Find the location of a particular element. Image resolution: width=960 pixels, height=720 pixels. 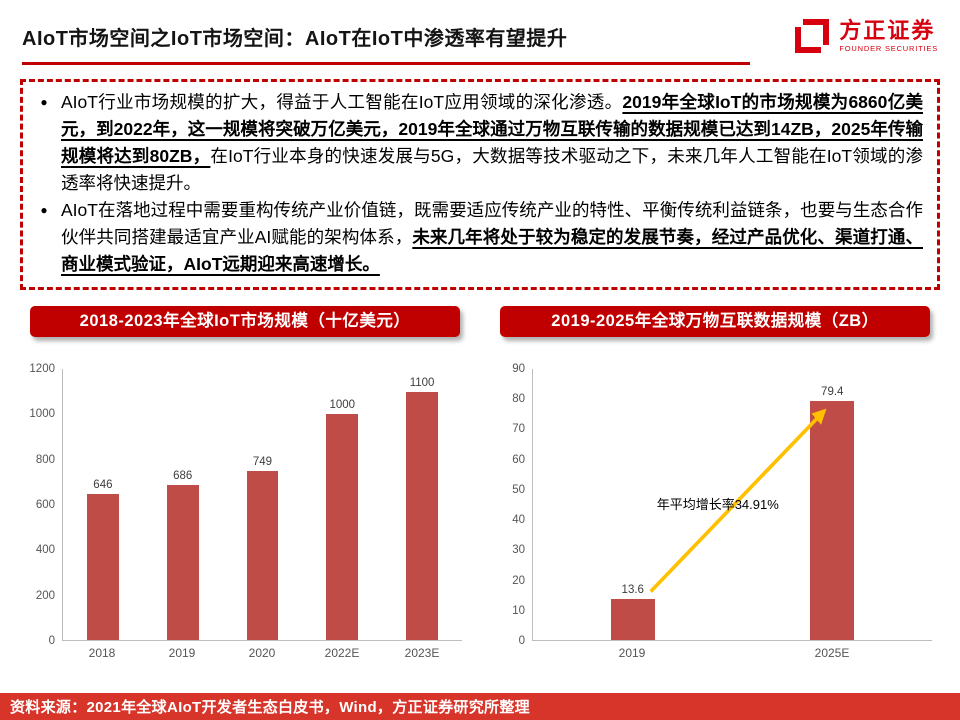

x-axis: 2018 2019 2020 2022E 2023E is located at coordinates (262, 653).